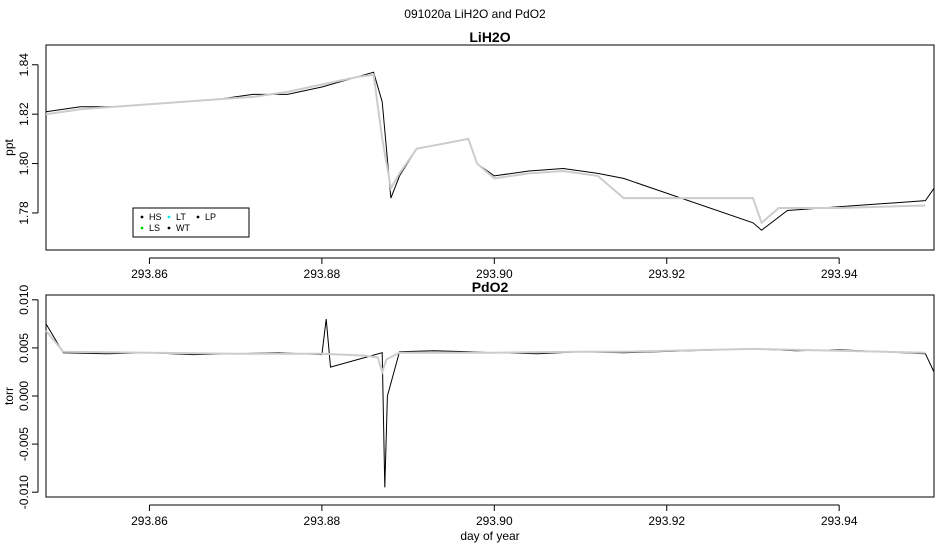  Describe the element at coordinates (154, 228) in the screenshot. I see `legend-label-ls: LS` at that location.